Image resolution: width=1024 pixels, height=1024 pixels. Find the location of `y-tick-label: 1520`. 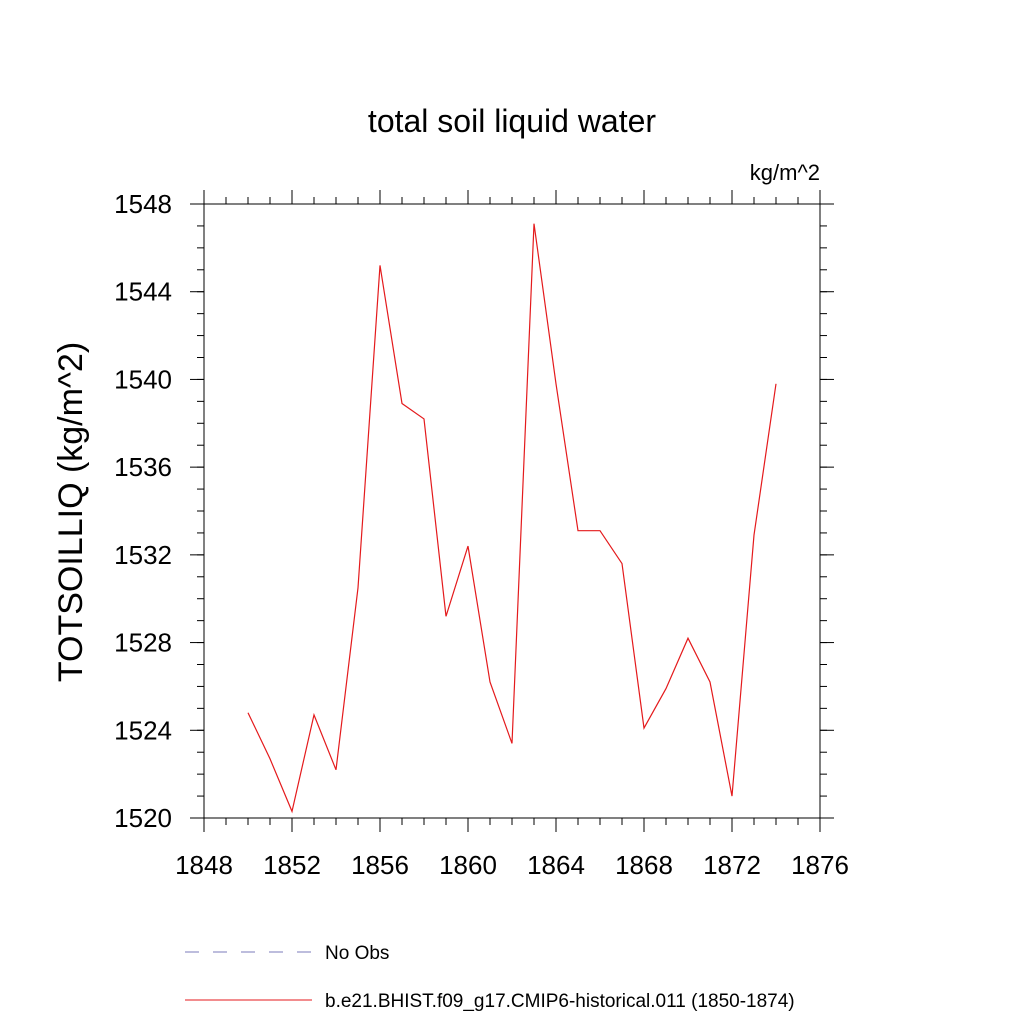

y-tick-label: 1520 is located at coordinates (143, 818).